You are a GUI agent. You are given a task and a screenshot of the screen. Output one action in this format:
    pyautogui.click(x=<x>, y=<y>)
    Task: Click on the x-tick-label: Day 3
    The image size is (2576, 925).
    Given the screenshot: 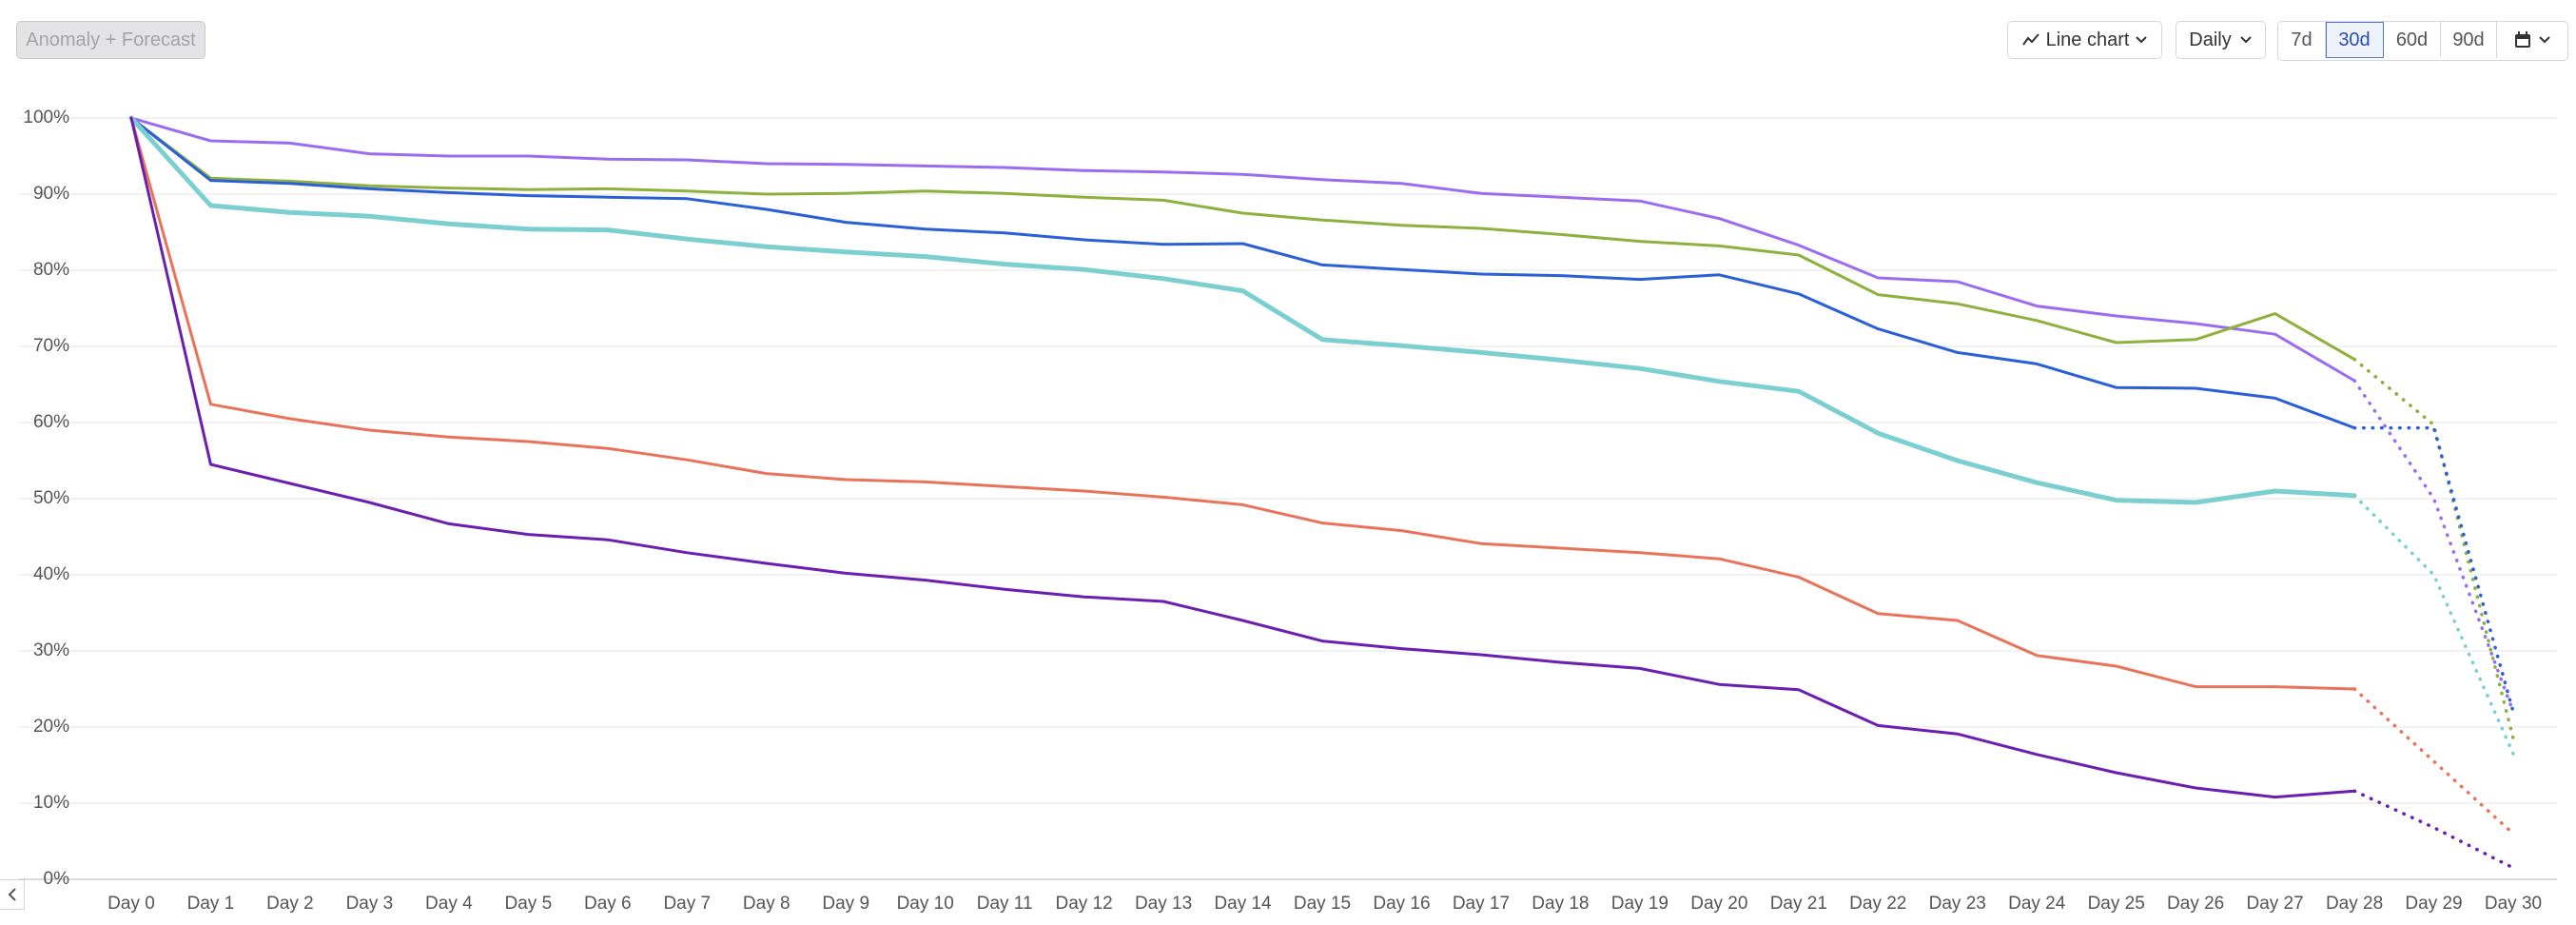 What is the action you would take?
    pyautogui.click(x=370, y=904)
    